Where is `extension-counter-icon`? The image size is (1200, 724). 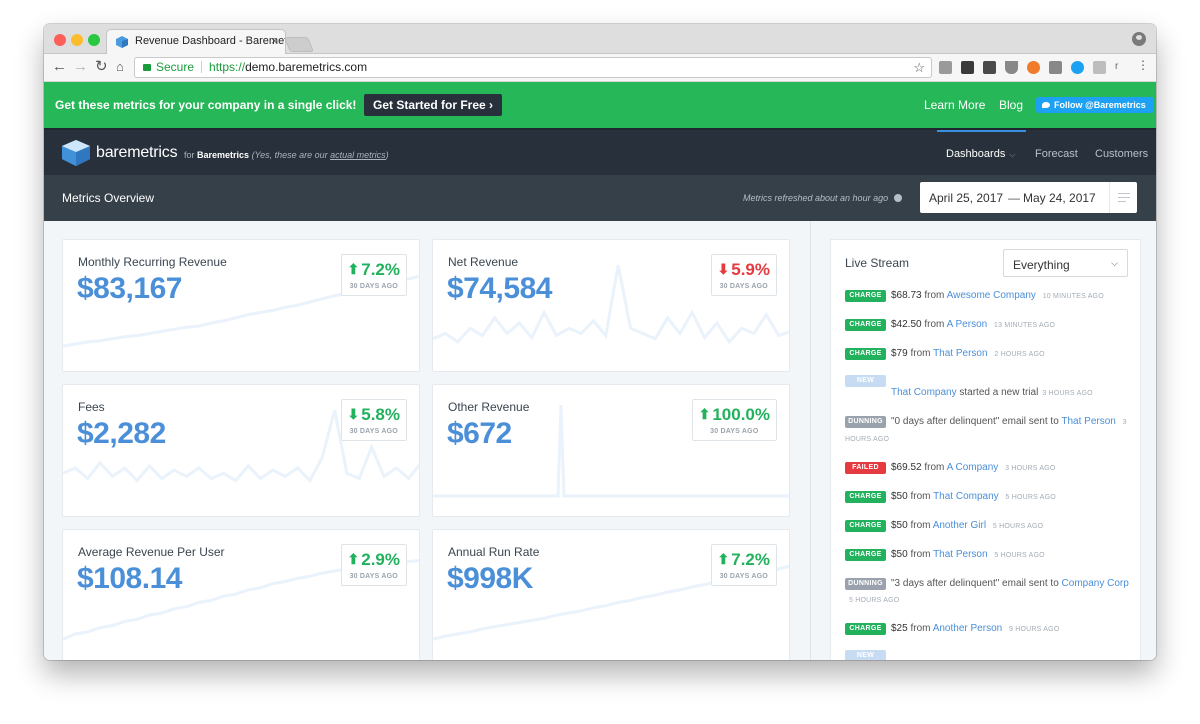 extension-counter-icon is located at coordinates (989, 67).